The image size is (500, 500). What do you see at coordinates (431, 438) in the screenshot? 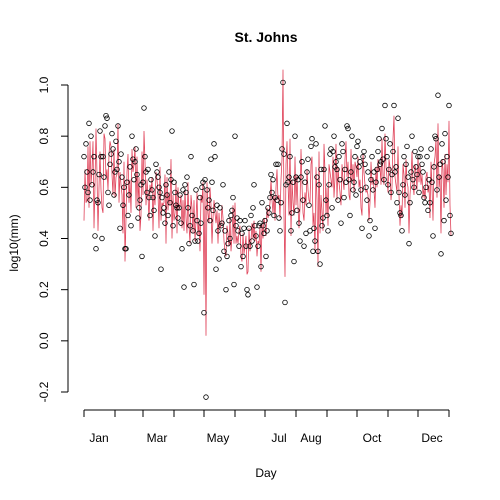
I see `x-tick-label: Dec` at bounding box center [431, 438].